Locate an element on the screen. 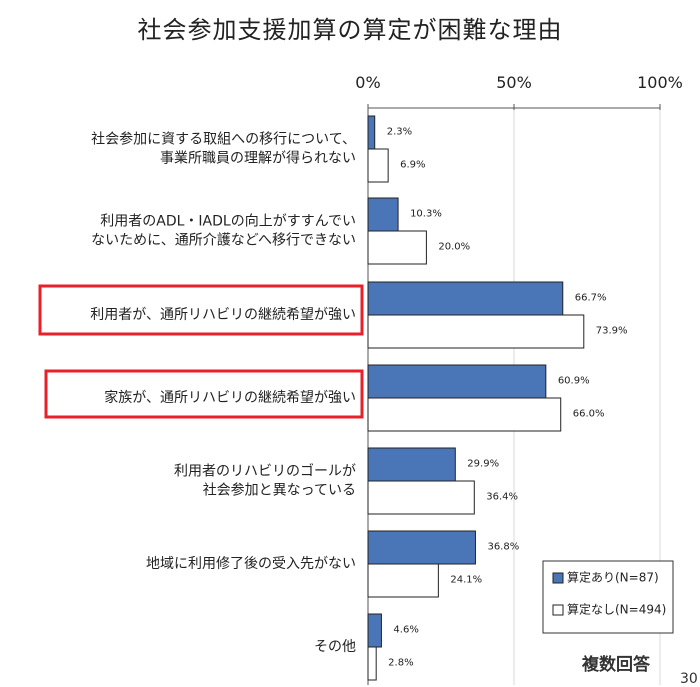  category-label-3-line-0: 家族が、通所リハビリの継続希望が強い is located at coordinates (230, 397).